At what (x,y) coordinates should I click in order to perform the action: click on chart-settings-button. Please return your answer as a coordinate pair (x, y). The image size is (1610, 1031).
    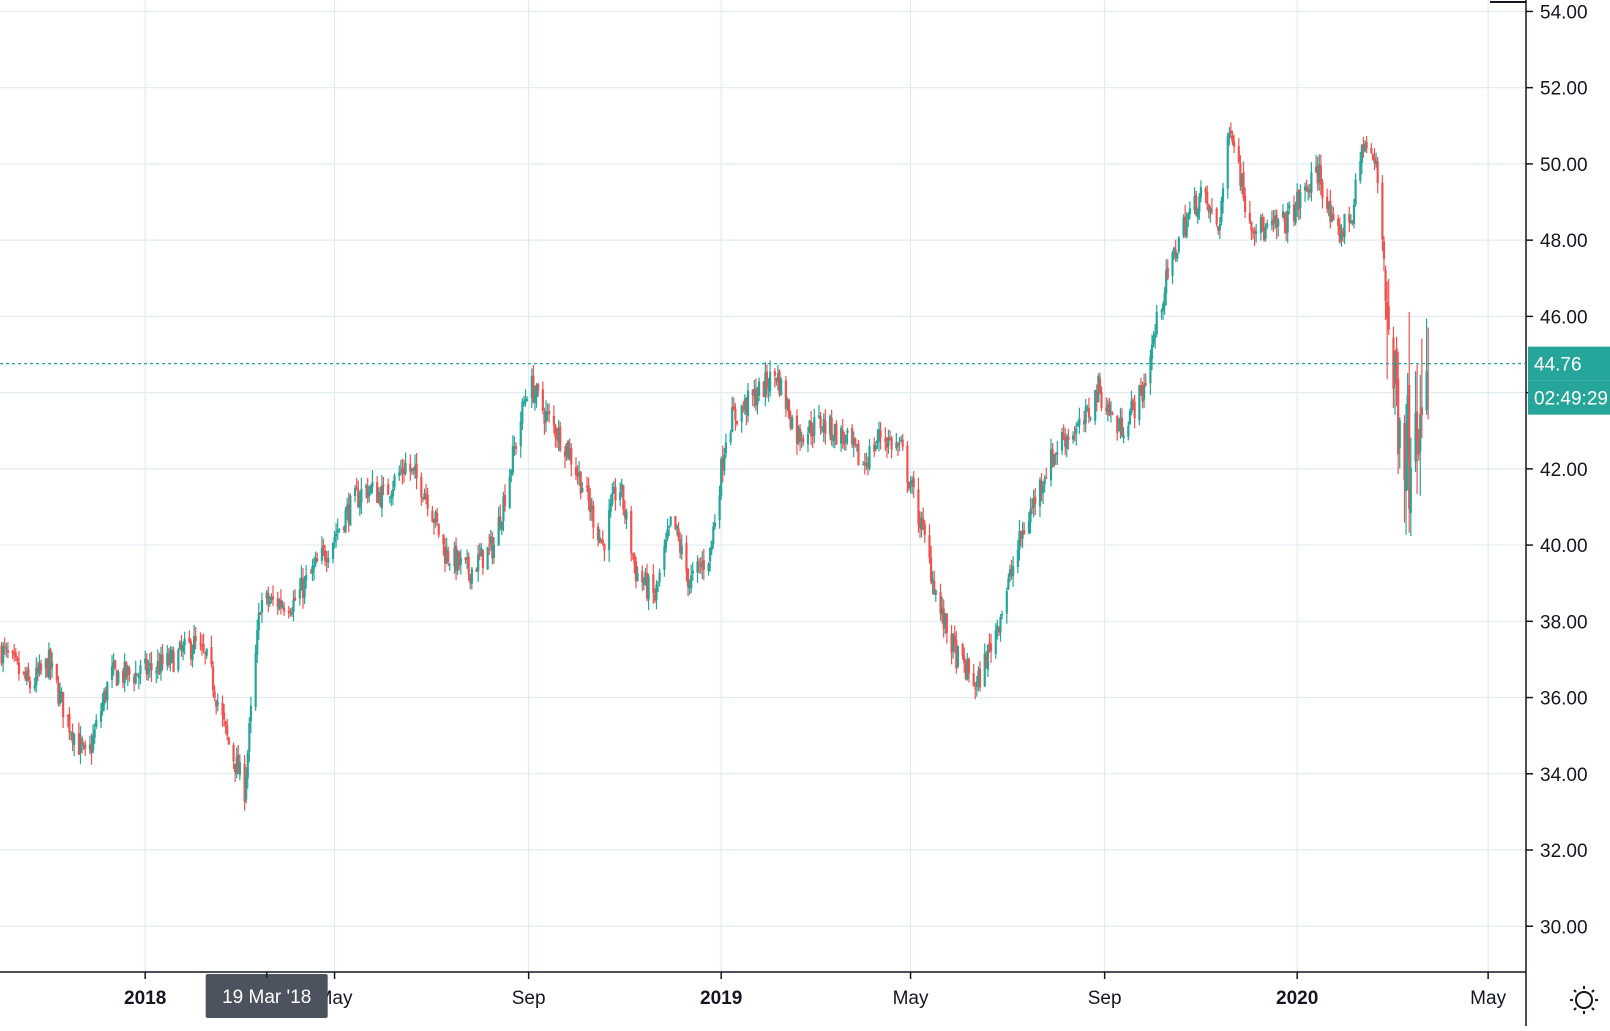
    Looking at the image, I should click on (1584, 1000).